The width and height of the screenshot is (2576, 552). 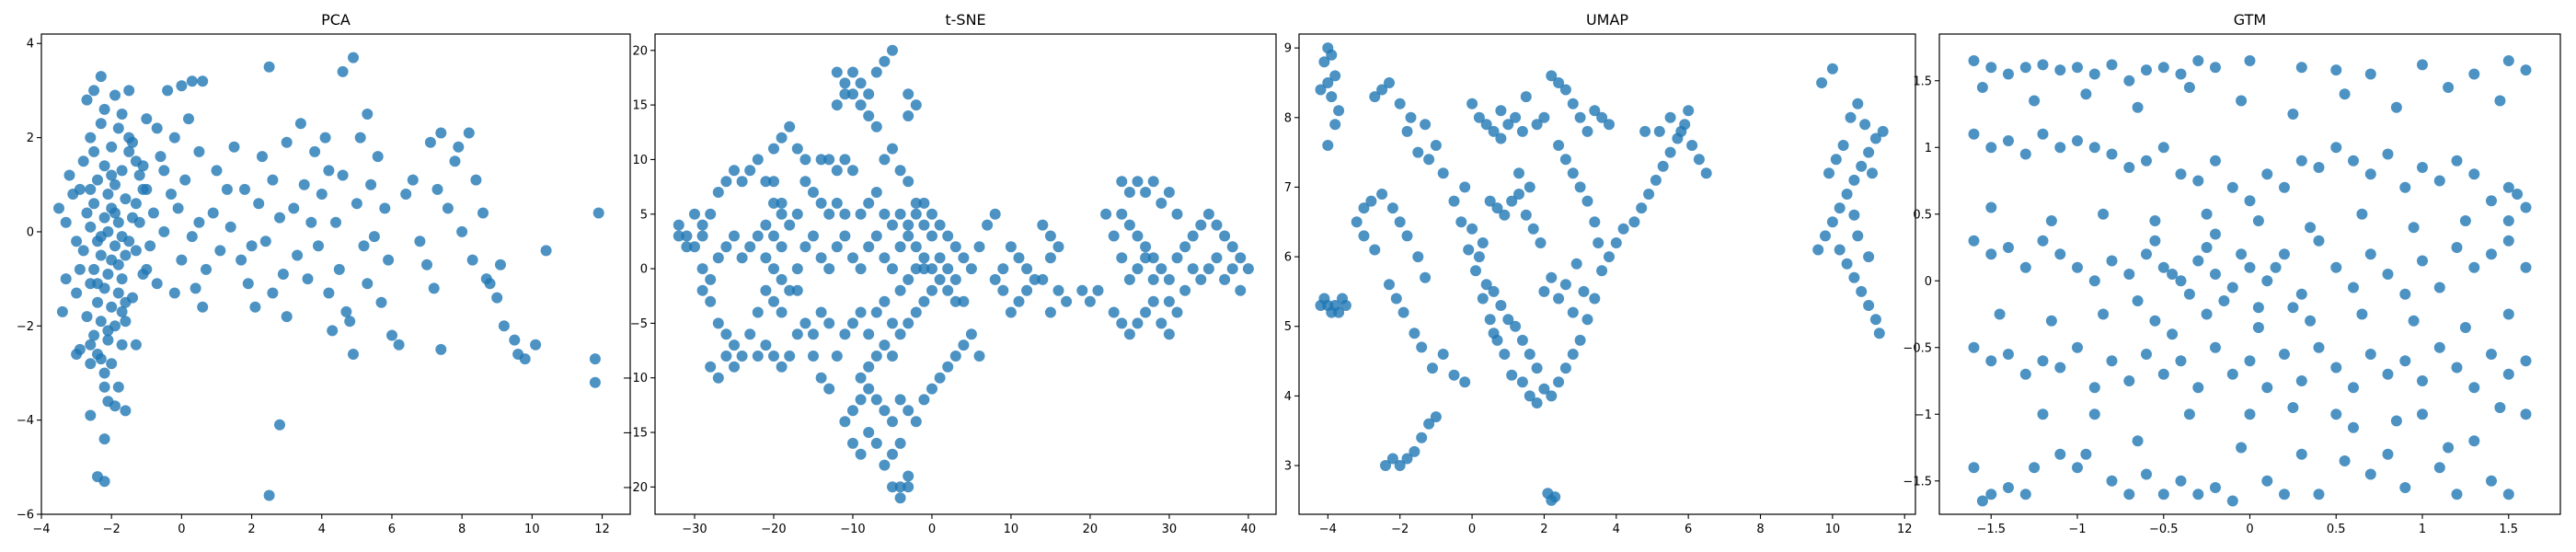 I want to click on subplot-title: t-SNE, so click(x=965, y=20).